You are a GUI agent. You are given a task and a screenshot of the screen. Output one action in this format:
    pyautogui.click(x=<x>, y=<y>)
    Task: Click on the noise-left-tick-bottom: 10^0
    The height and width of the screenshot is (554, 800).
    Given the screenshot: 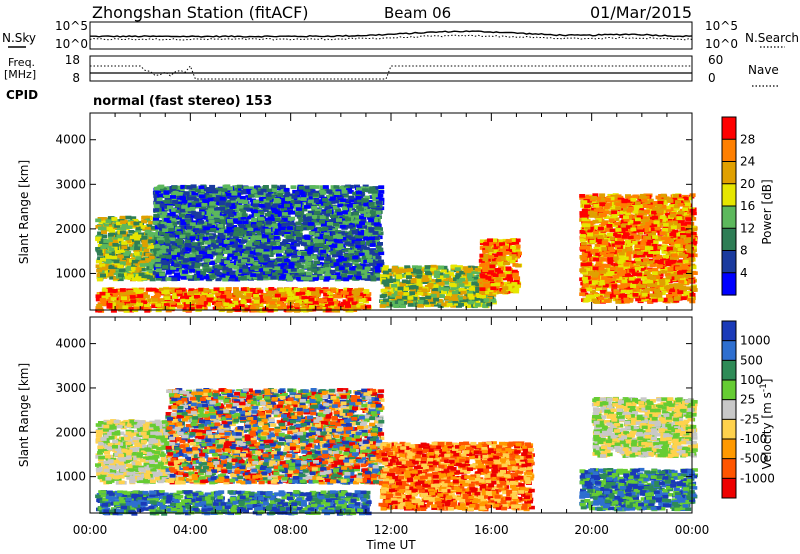 What is the action you would take?
    pyautogui.click(x=71, y=44)
    